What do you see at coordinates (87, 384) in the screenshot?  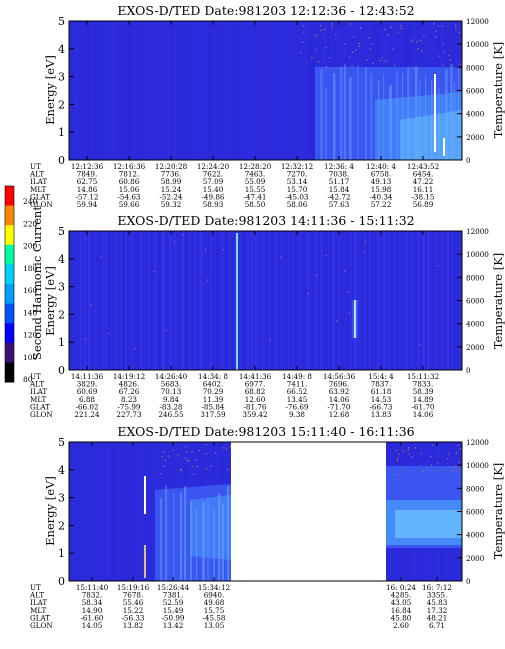 I see `table-cell: 3829.` at bounding box center [87, 384].